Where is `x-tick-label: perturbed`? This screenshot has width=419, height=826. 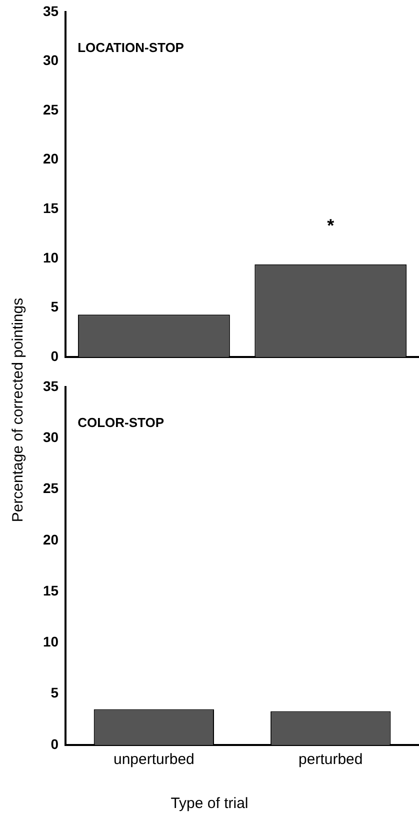 x-tick-label: perturbed is located at coordinates (330, 759).